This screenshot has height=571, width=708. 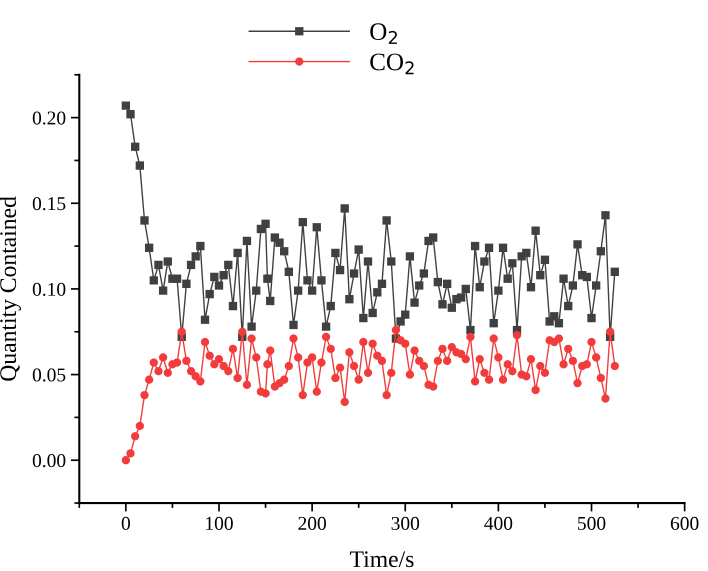 What do you see at coordinates (126, 523) in the screenshot?
I see `x-tick-label: 0` at bounding box center [126, 523].